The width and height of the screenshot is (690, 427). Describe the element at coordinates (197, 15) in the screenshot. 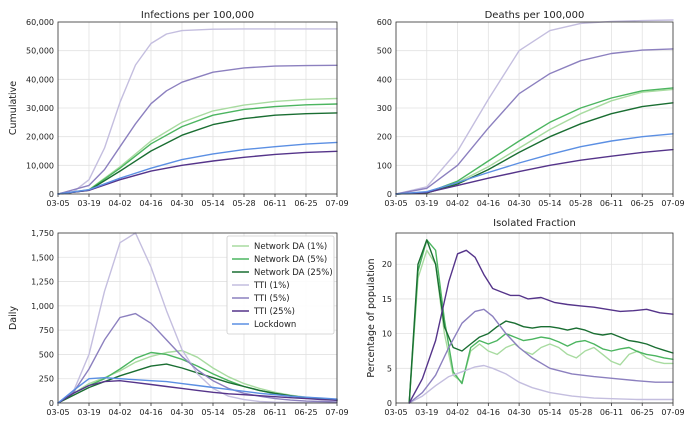

I see `chart-title: Infections per 100,000` at that location.